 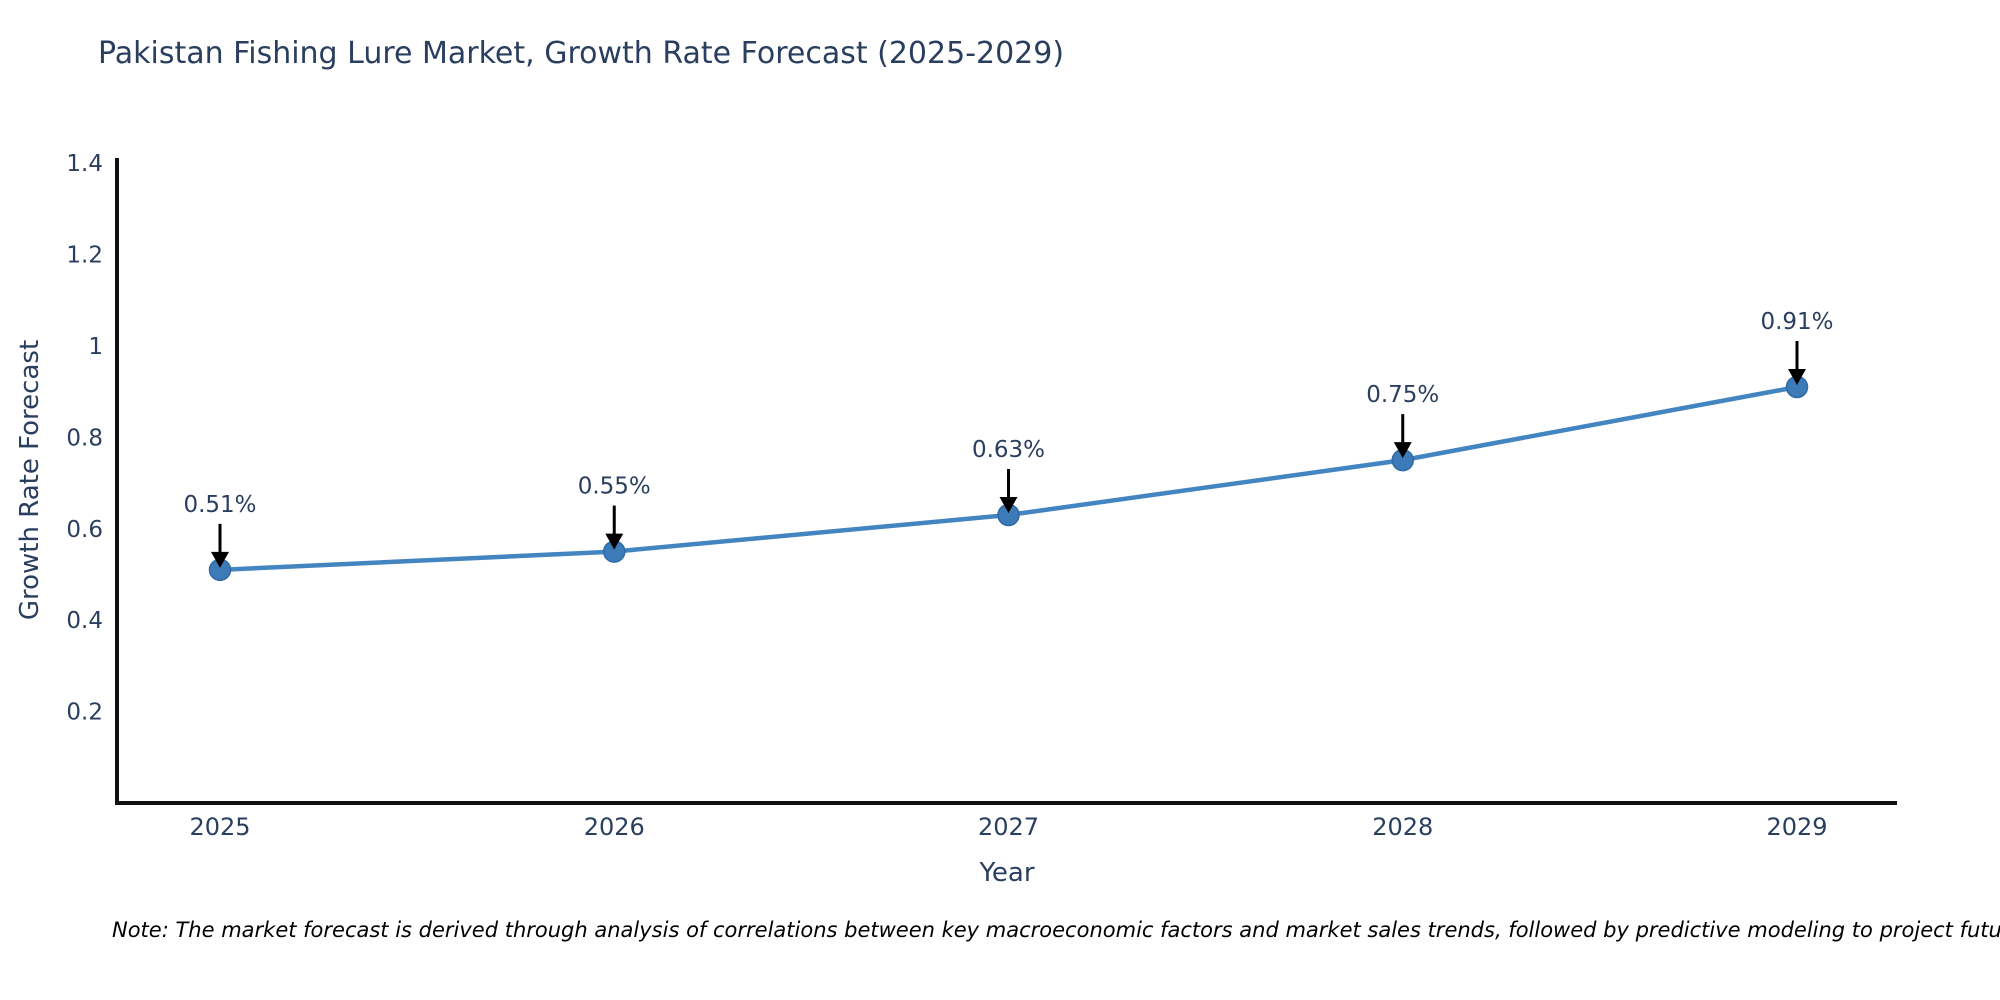 I want to click on x-tick-label: 2025, so click(x=219, y=827).